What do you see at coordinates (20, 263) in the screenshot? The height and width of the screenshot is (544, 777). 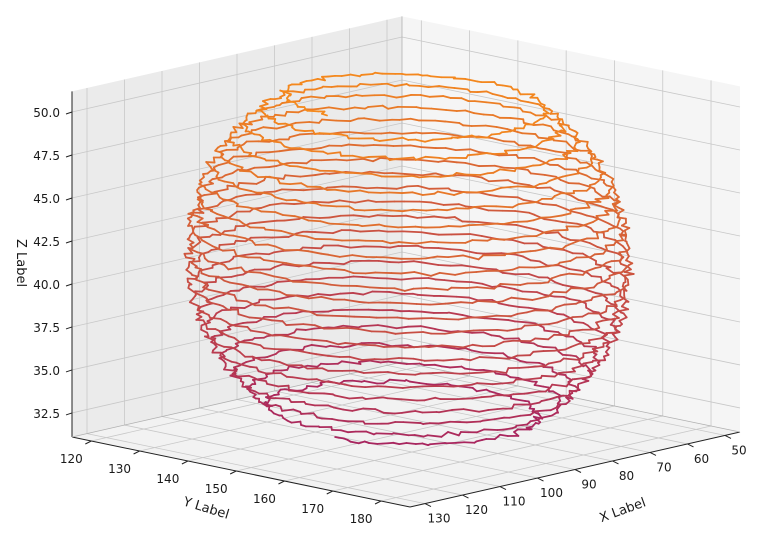 I see `z-axis-label: Z Label` at bounding box center [20, 263].